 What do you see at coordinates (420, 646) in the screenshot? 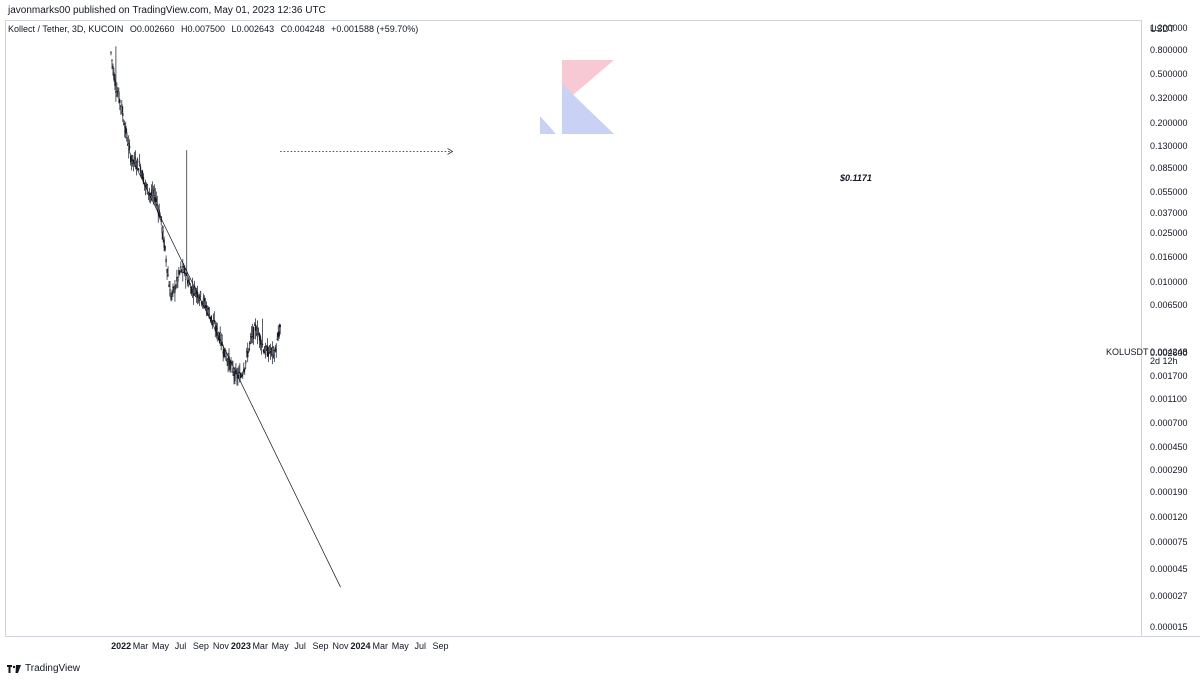
I see `time-axis-month-label: Jul` at bounding box center [420, 646].